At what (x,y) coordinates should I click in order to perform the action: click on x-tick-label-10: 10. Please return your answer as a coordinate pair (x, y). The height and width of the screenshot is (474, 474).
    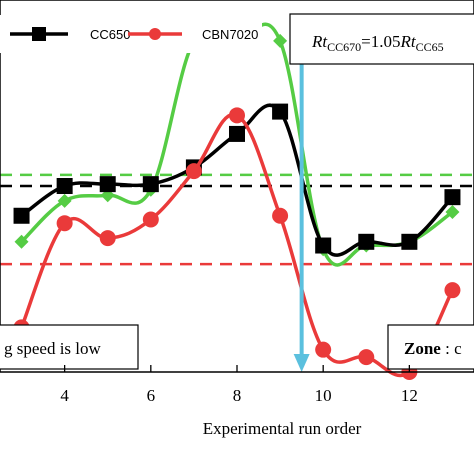
    Looking at the image, I should click on (323, 395).